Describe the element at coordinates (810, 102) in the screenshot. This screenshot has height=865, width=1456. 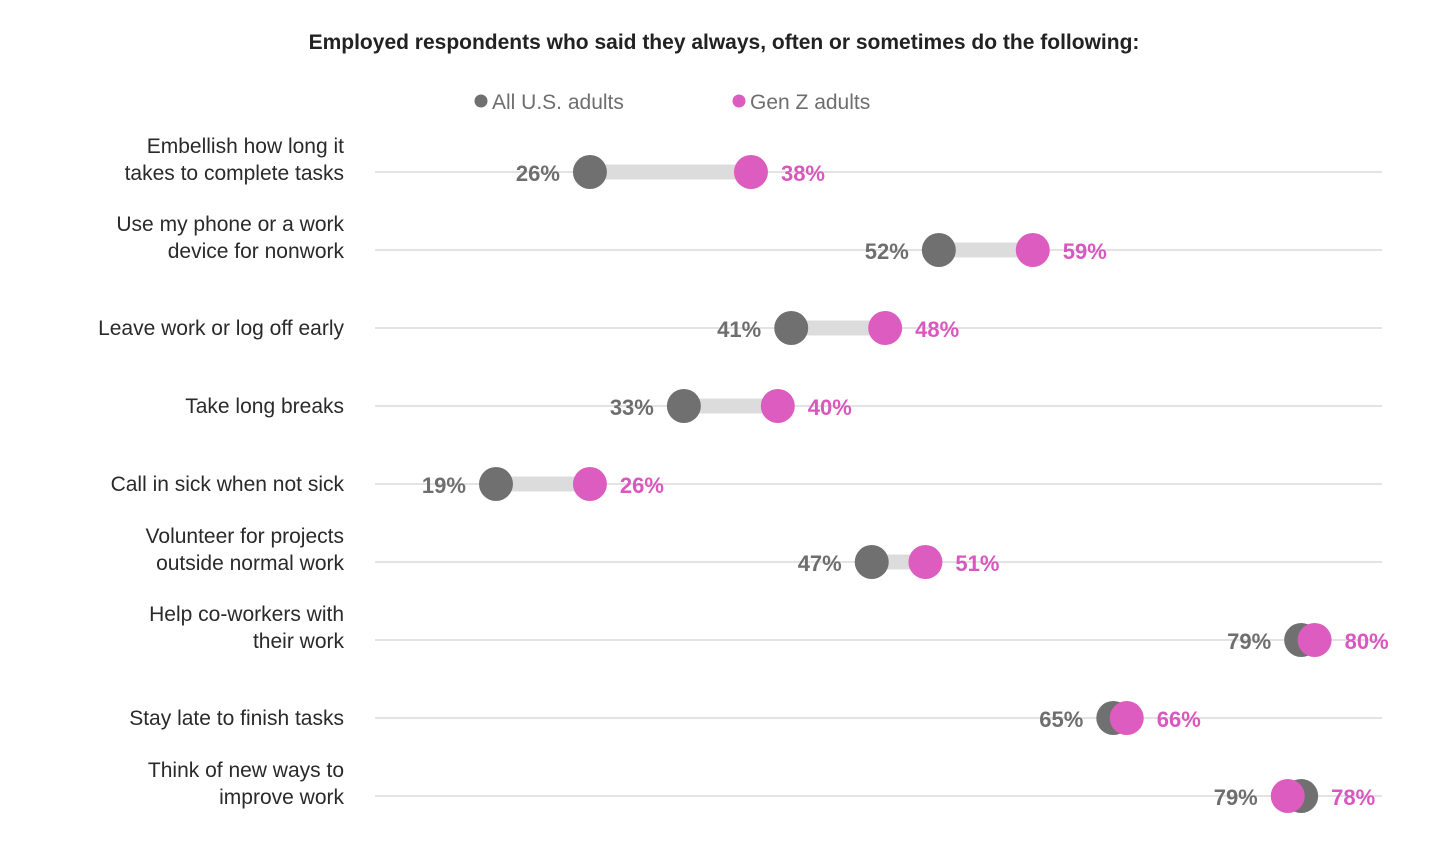
I see `legend-label-gen-z: Gen Z adults` at that location.